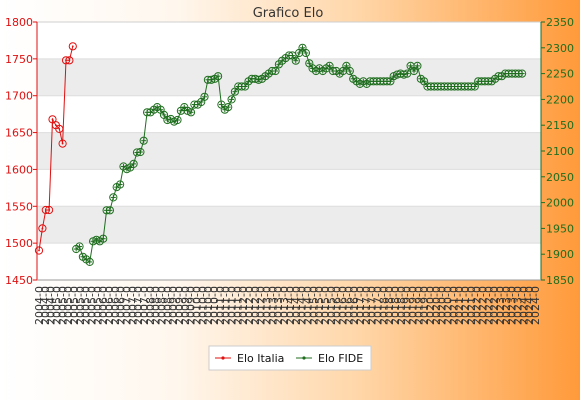 This screenshot has height=400, width=580. Describe the element at coordinates (340, 358) in the screenshot. I see `legend-item-elo-fide-label: Elo FIDE` at that location.